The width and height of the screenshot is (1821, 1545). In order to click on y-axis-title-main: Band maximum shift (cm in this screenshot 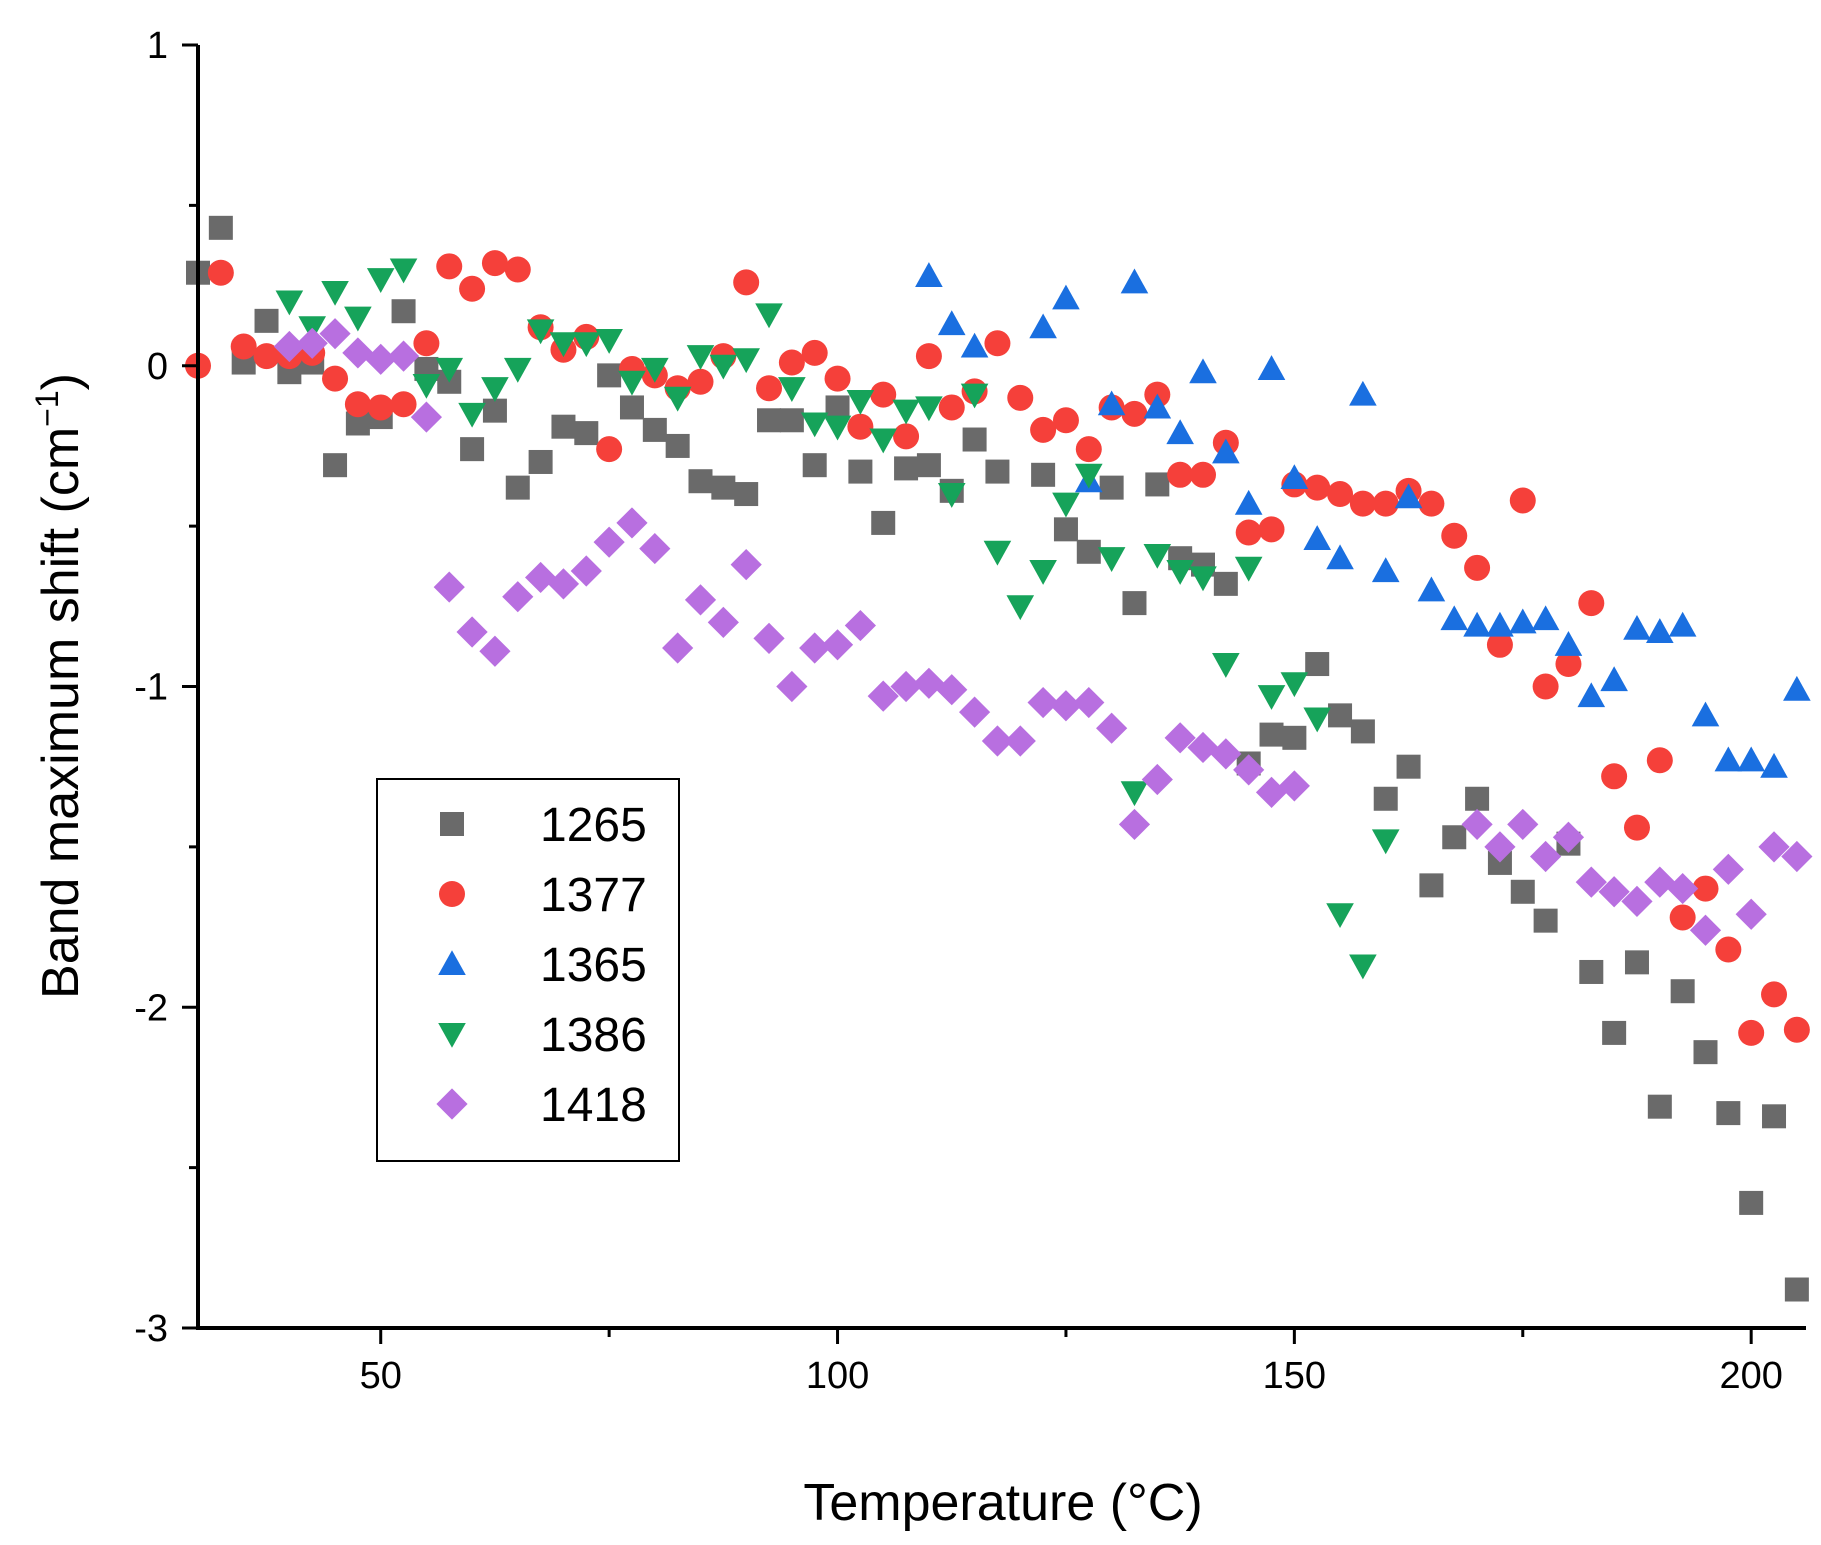, I will do `click(61, 713)`.